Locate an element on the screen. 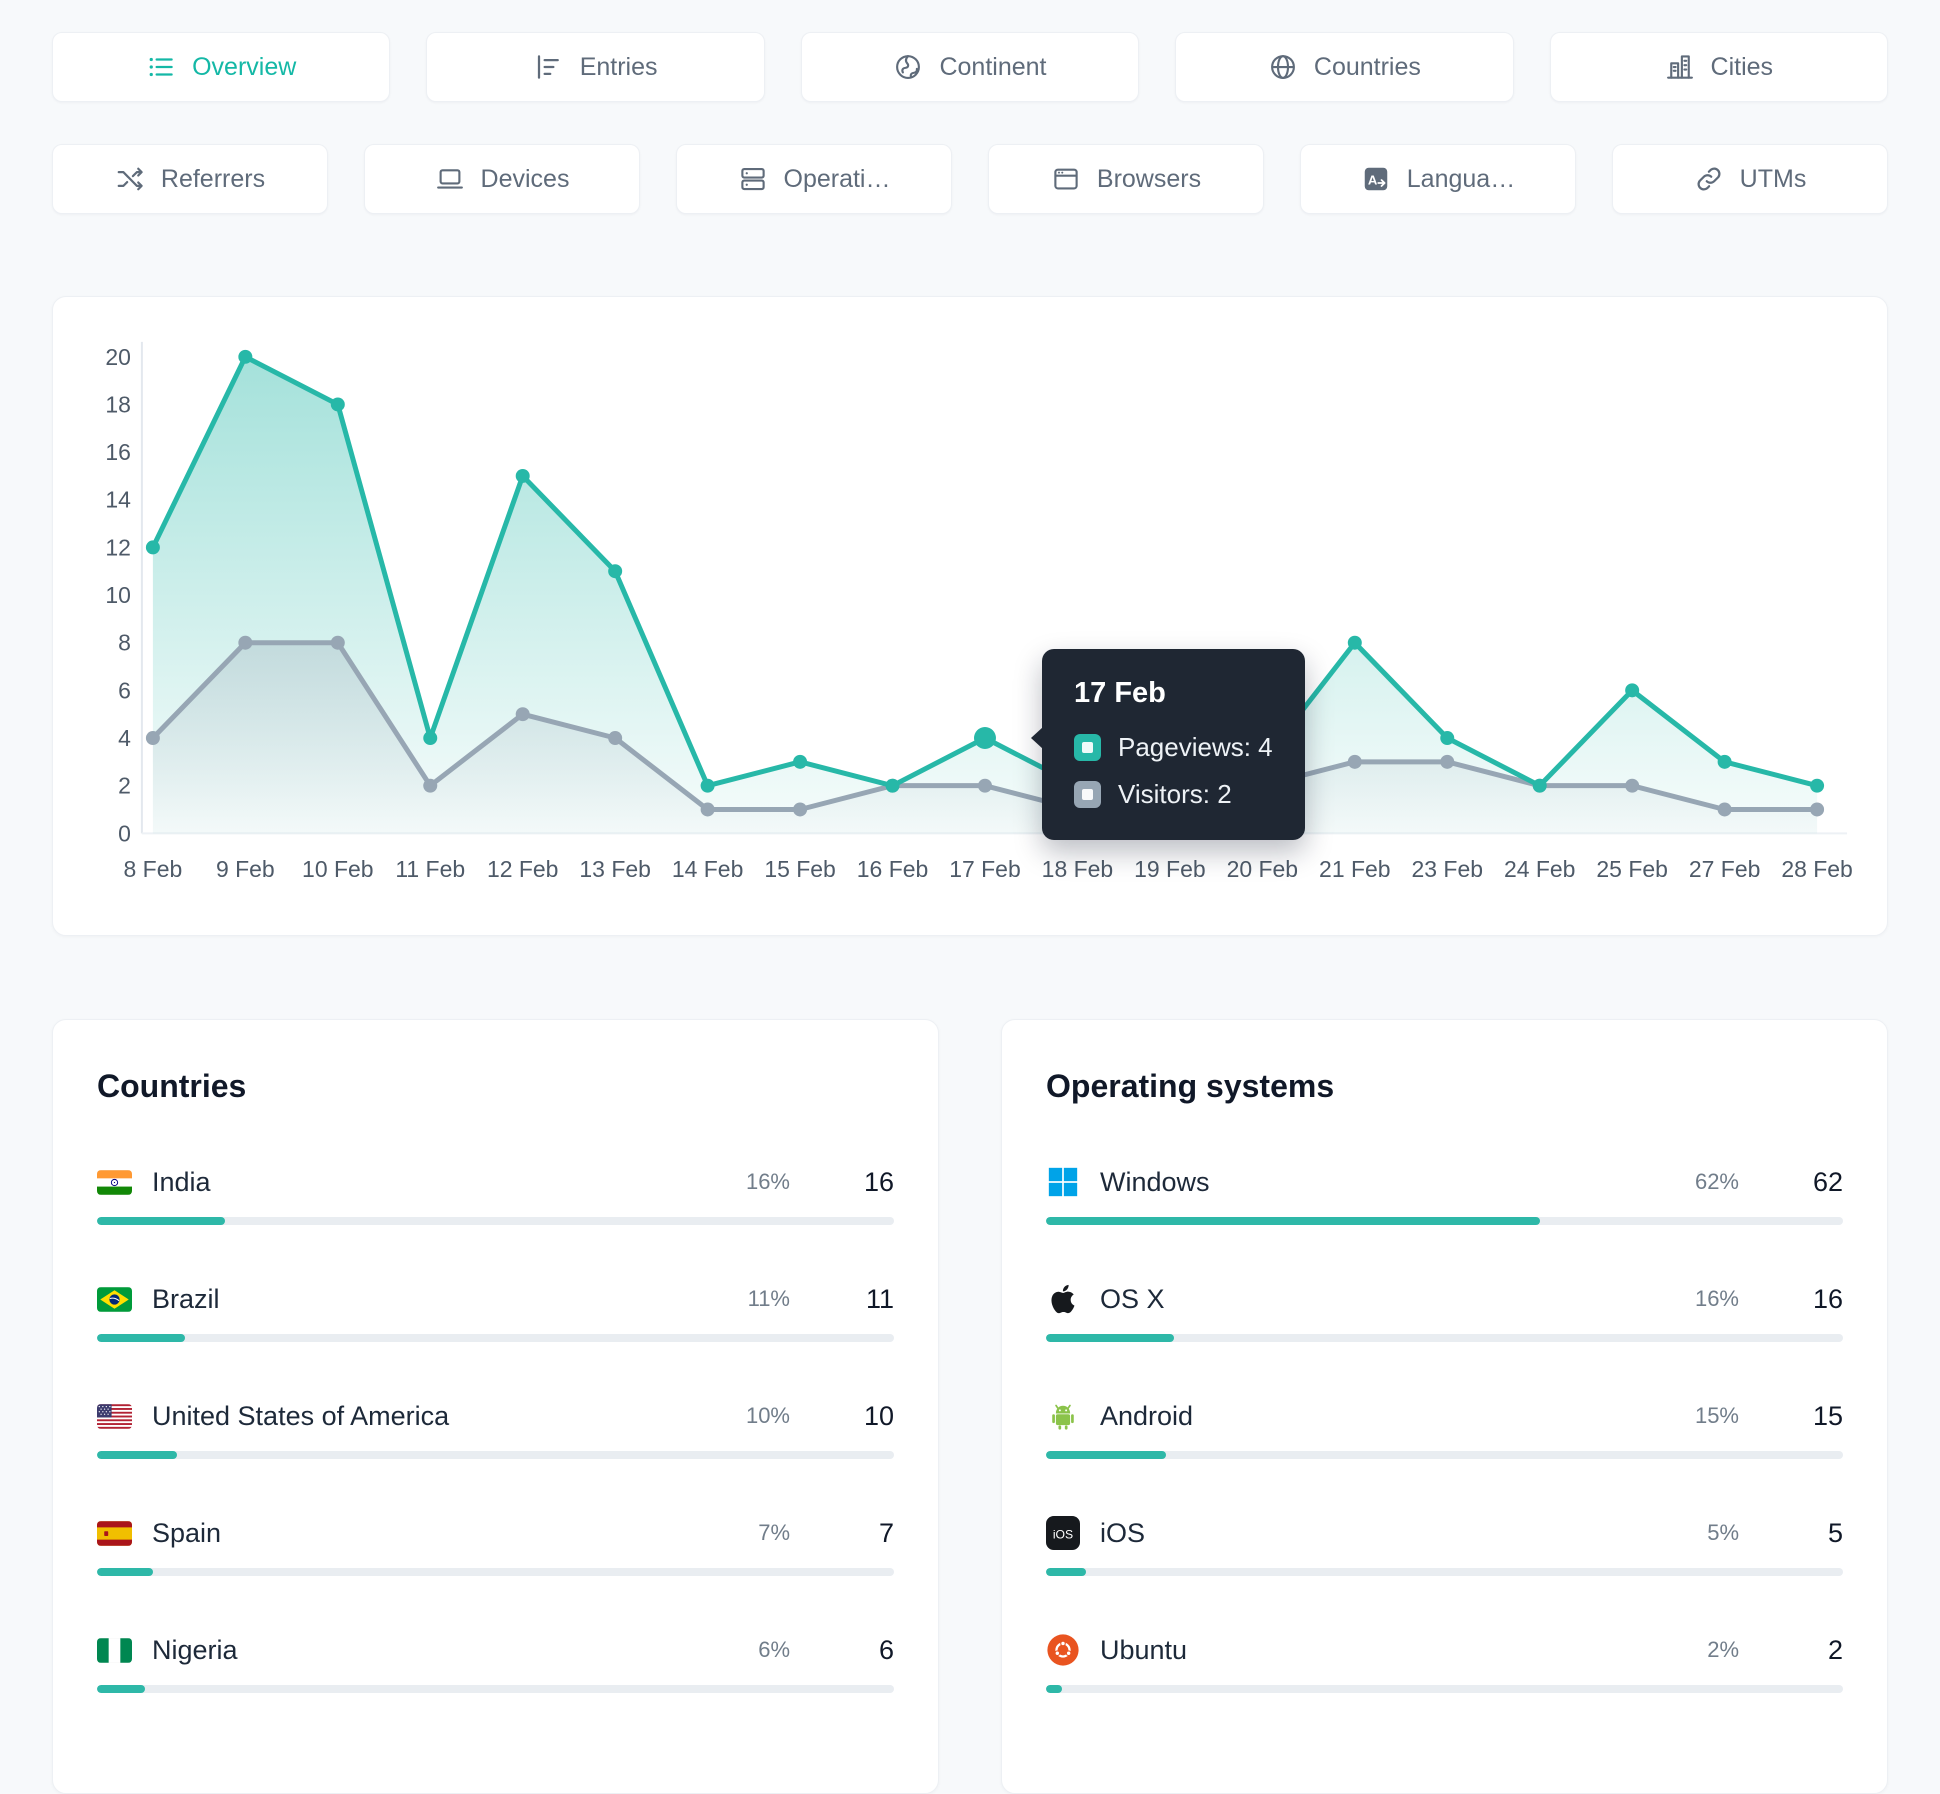 The height and width of the screenshot is (1794, 1940). tab-entries: Entries is located at coordinates (595, 67).